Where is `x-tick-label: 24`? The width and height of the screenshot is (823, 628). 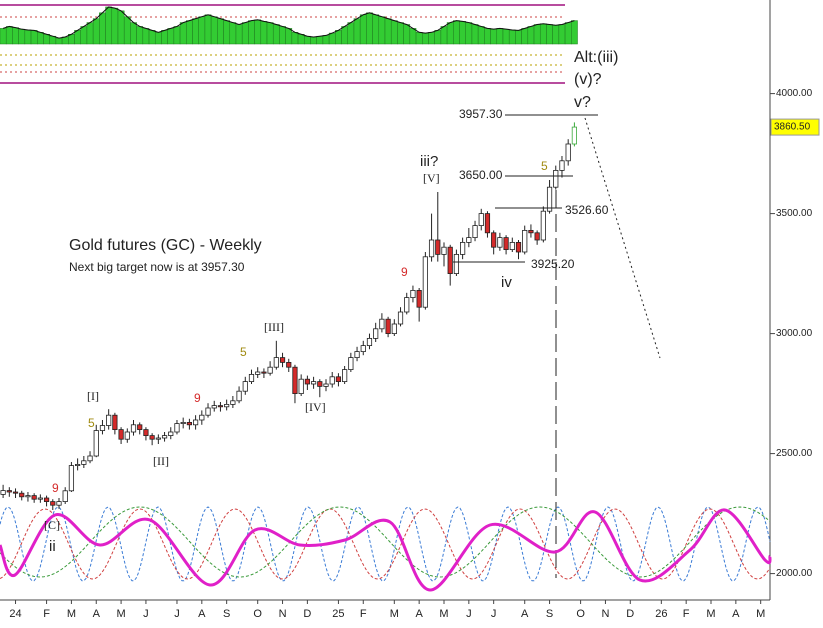
x-tick-label: 24 is located at coordinates (15, 614).